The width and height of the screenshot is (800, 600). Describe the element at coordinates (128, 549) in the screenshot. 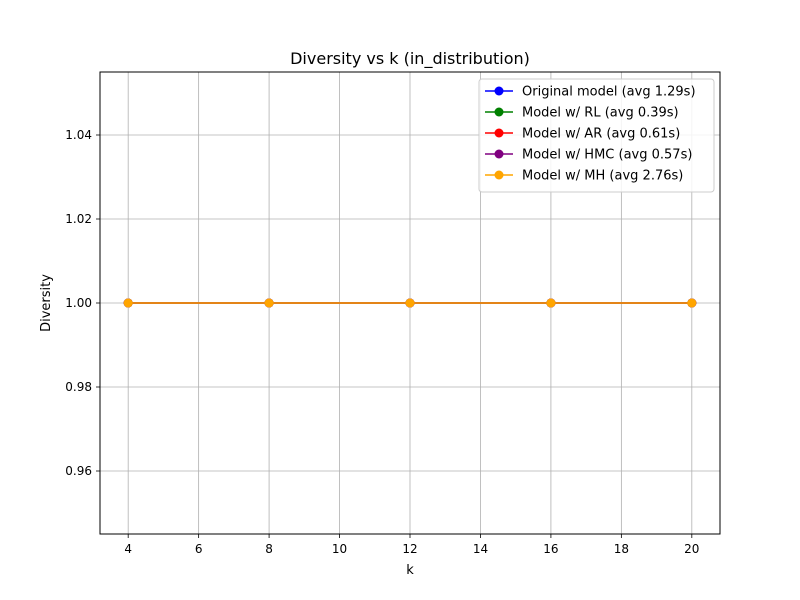

I see `x-tick-label: 4` at that location.